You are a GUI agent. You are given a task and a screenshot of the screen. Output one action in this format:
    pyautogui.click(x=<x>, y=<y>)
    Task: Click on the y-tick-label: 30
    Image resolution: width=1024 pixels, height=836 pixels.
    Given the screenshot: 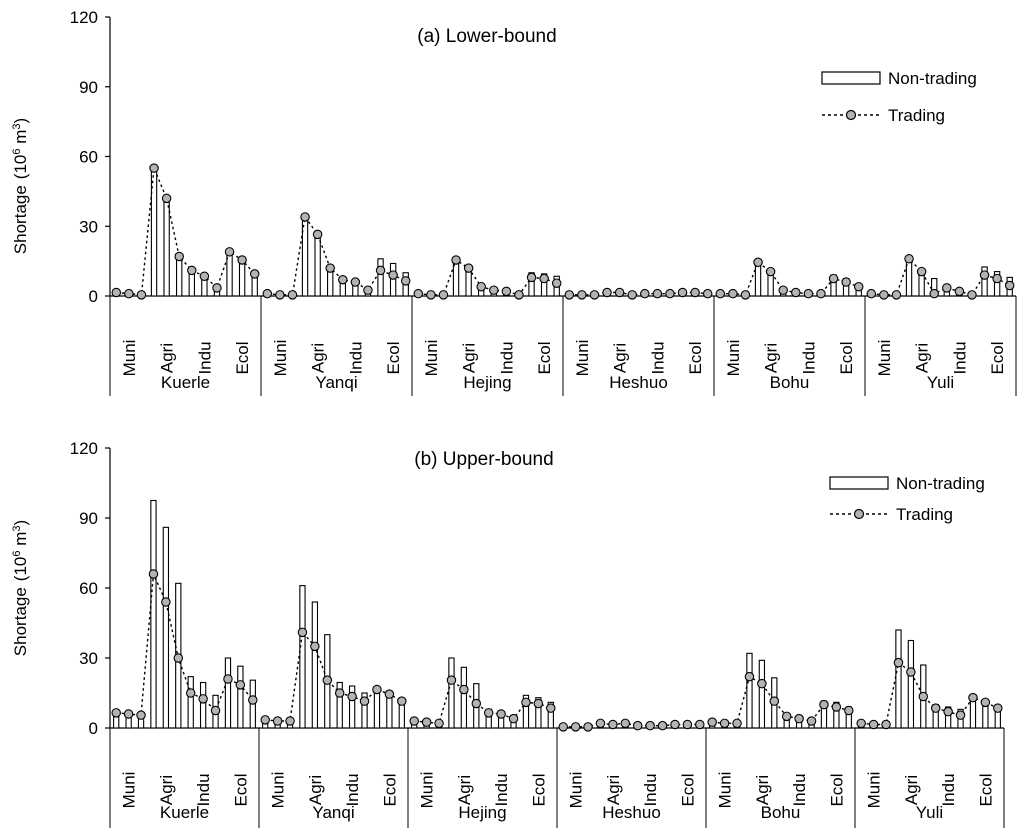 What is the action you would take?
    pyautogui.click(x=88, y=658)
    